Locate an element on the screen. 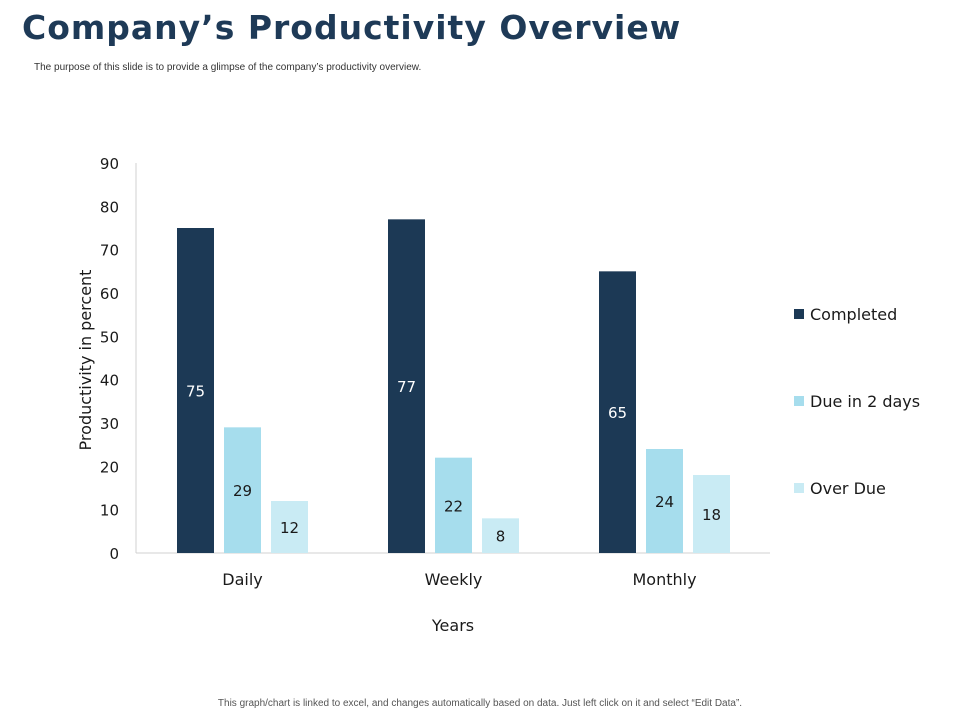  data-label: 29 is located at coordinates (242, 491).